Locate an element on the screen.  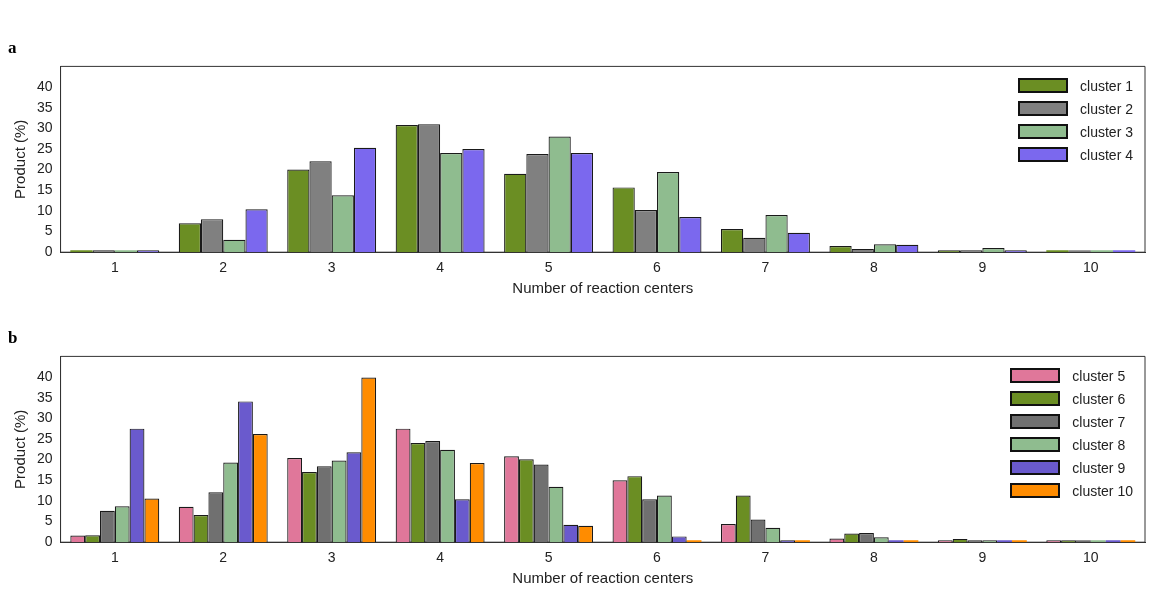
legend-label: cluster 1 is located at coordinates (1106, 85).